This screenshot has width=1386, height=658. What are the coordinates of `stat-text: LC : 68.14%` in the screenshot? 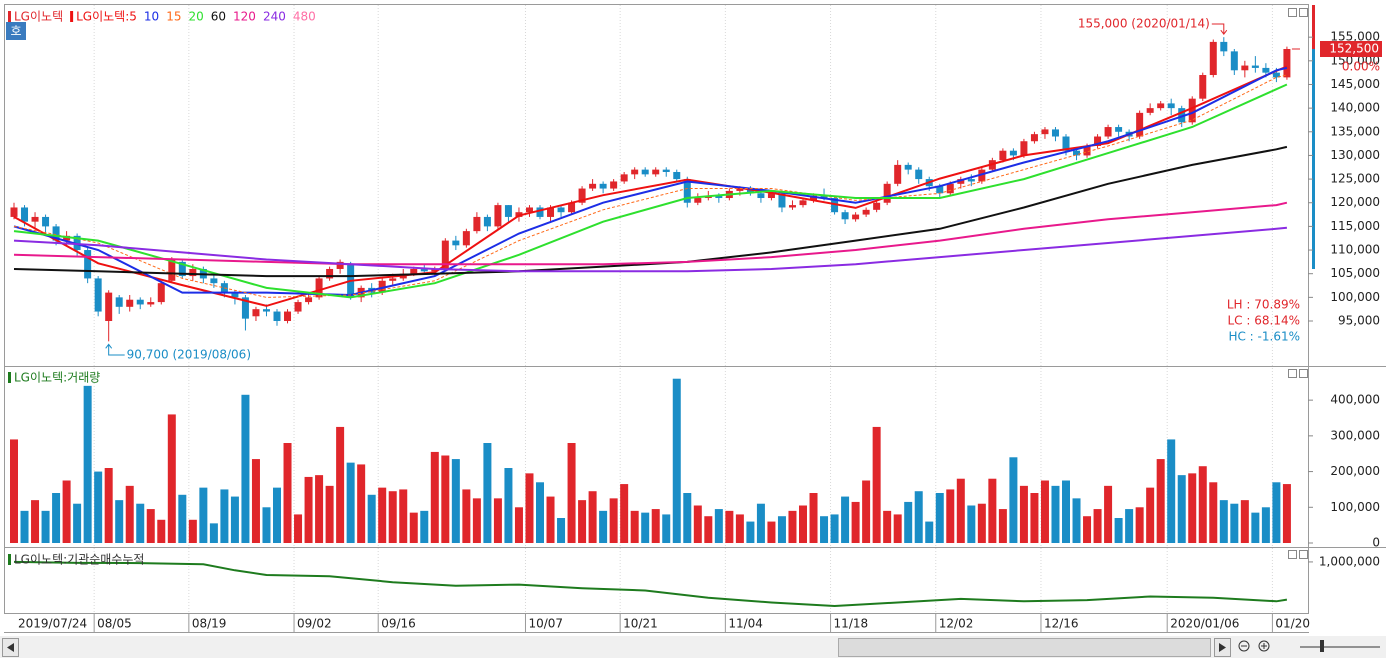 It's located at (1264, 321).